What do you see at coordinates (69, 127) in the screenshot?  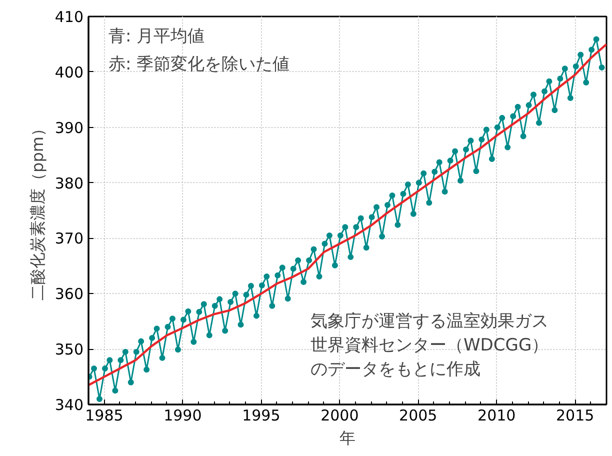 I see `y-tick-label: 390` at bounding box center [69, 127].